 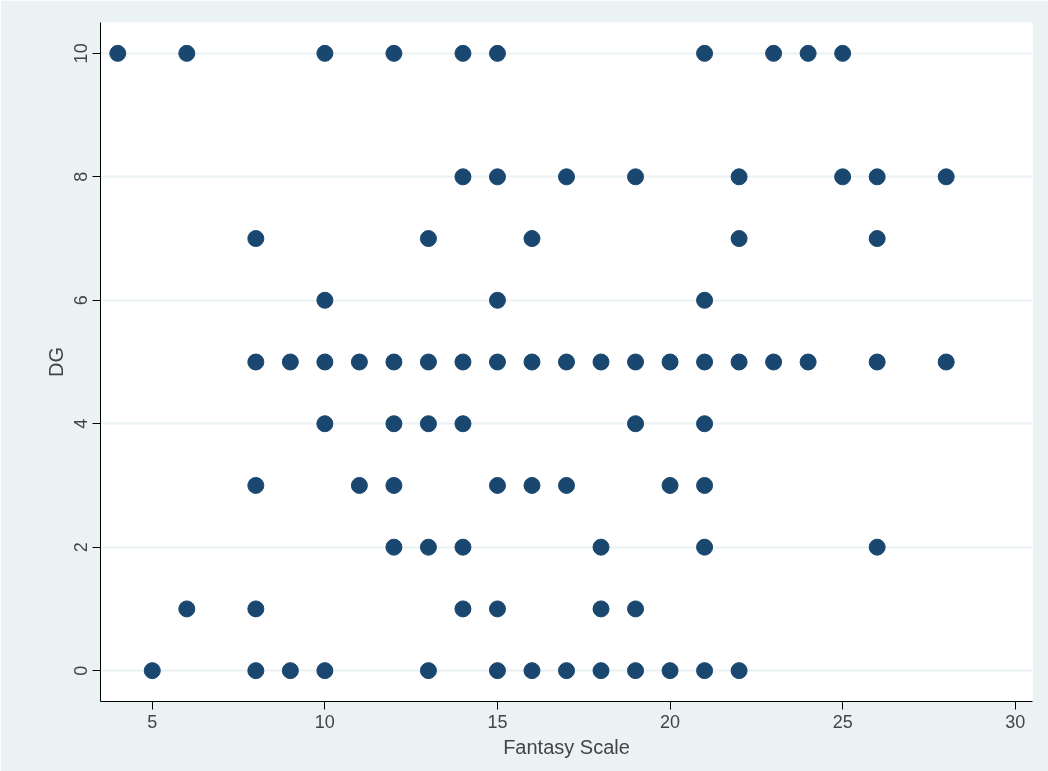 I want to click on x-tick-label: 15, so click(x=497, y=721).